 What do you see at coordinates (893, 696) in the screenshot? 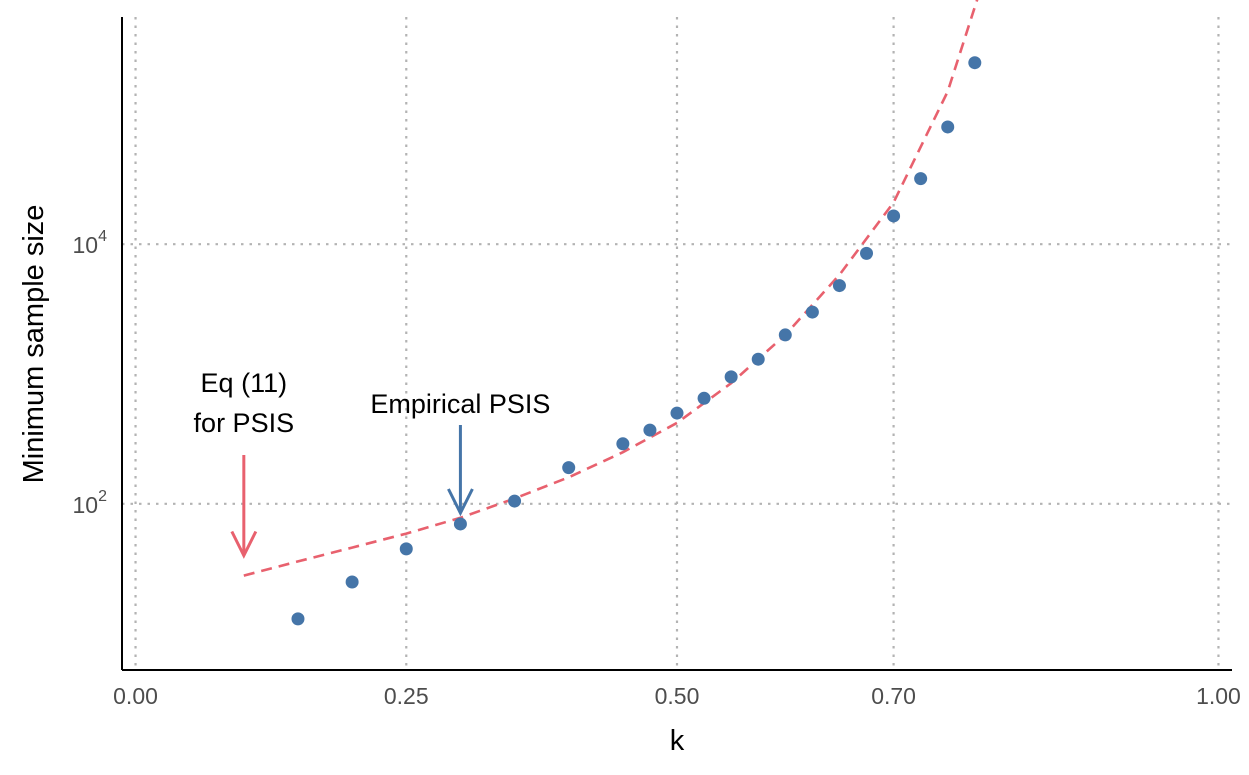
I see `x-tick-label-3: 0.70` at bounding box center [893, 696].